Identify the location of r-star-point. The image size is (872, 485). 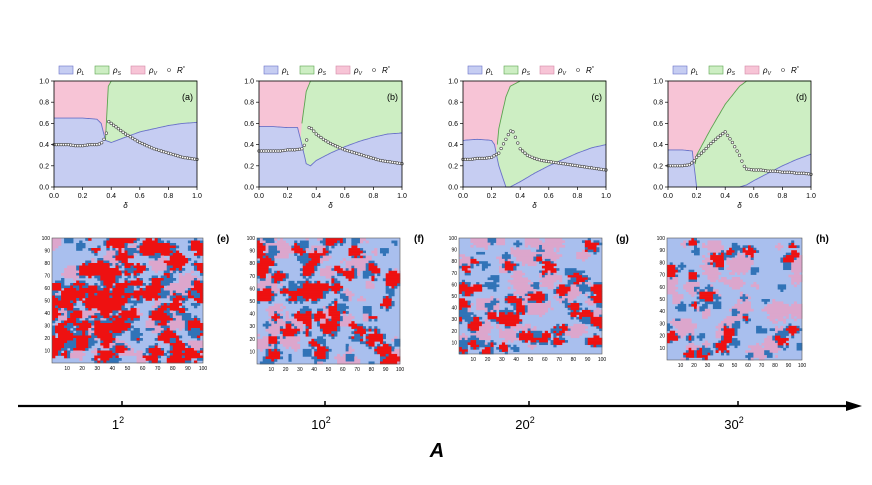
(520, 149).